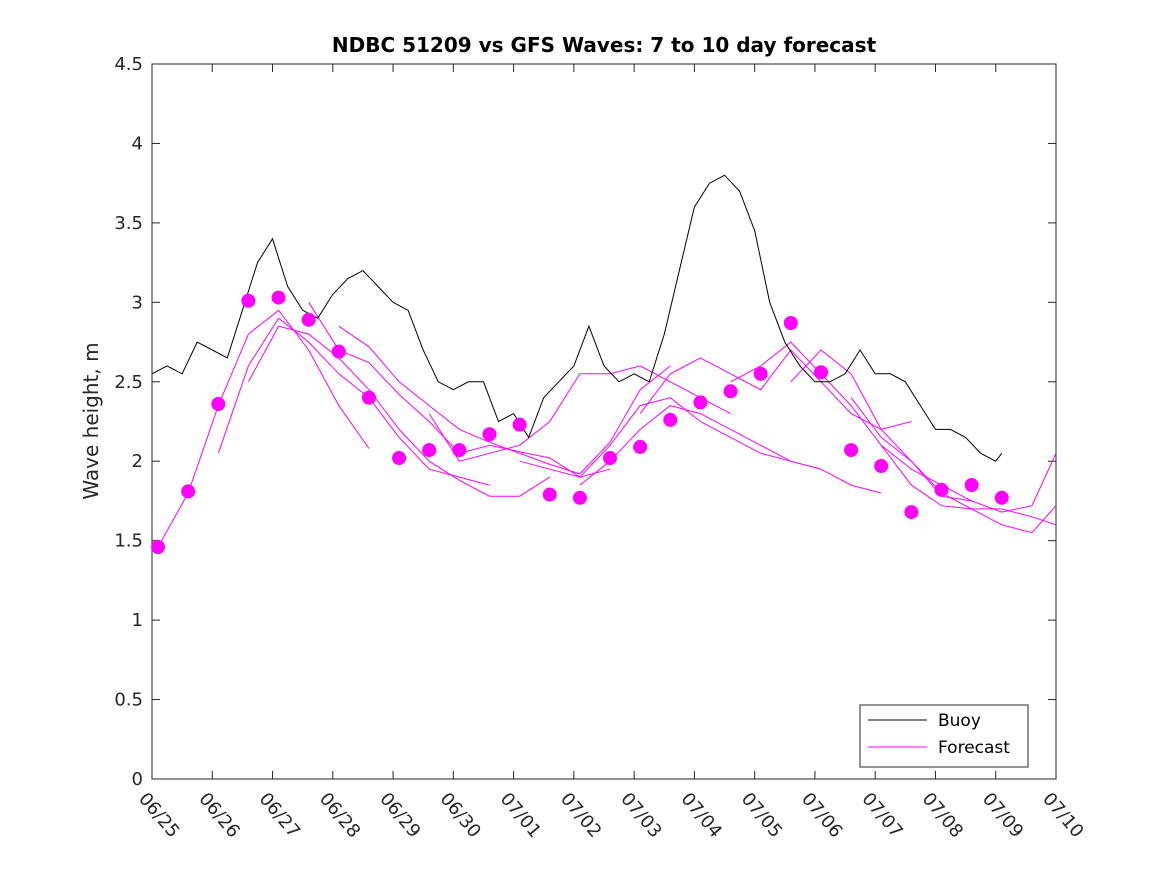  What do you see at coordinates (128, 223) in the screenshot?
I see `y-tick-label: 3.5` at bounding box center [128, 223].